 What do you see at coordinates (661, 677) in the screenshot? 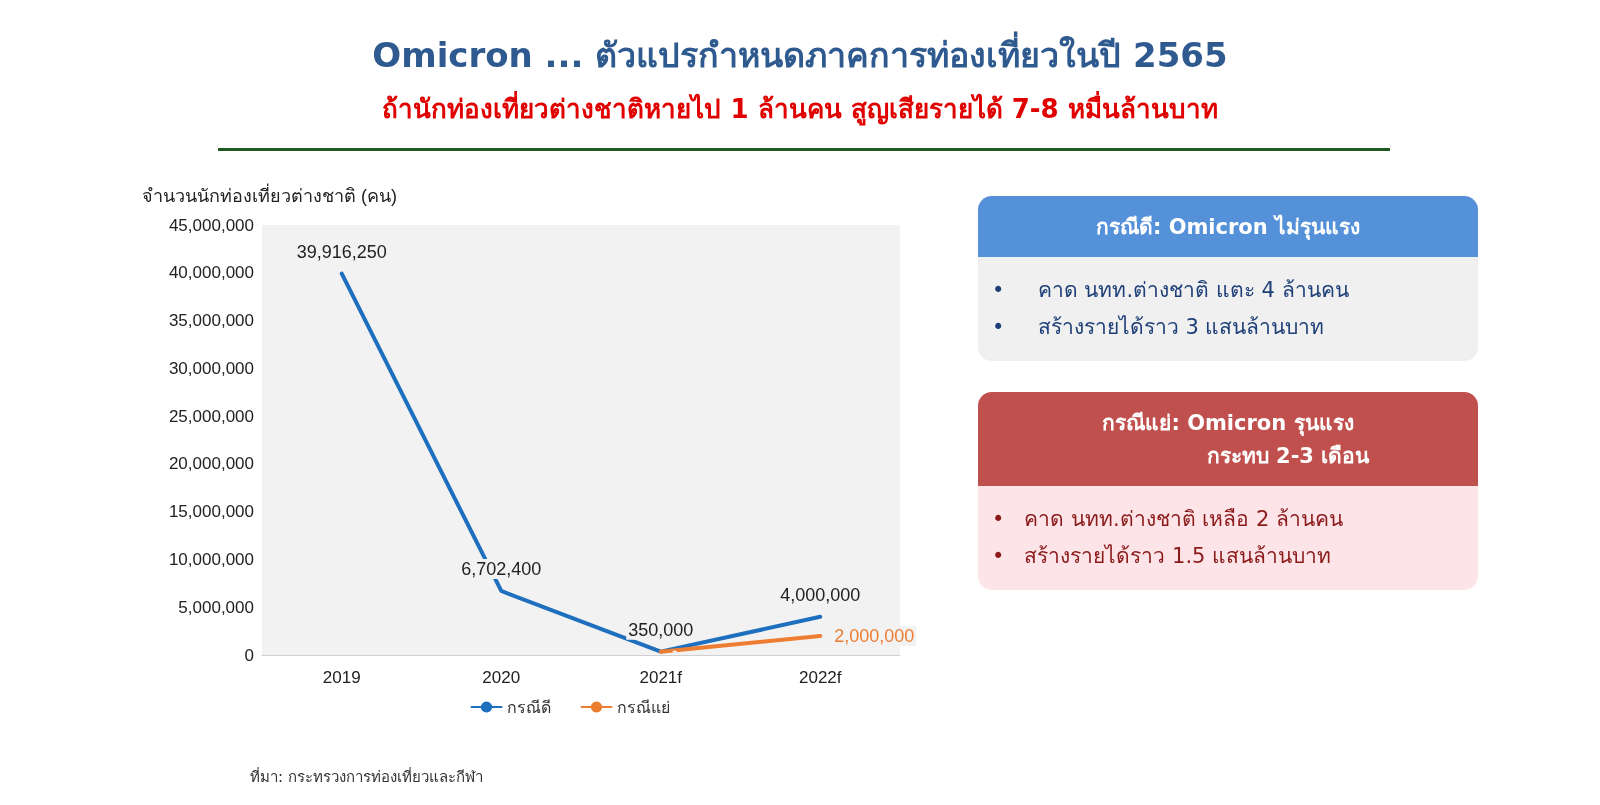
I see `x-tick-label: 2021f` at bounding box center [661, 677].